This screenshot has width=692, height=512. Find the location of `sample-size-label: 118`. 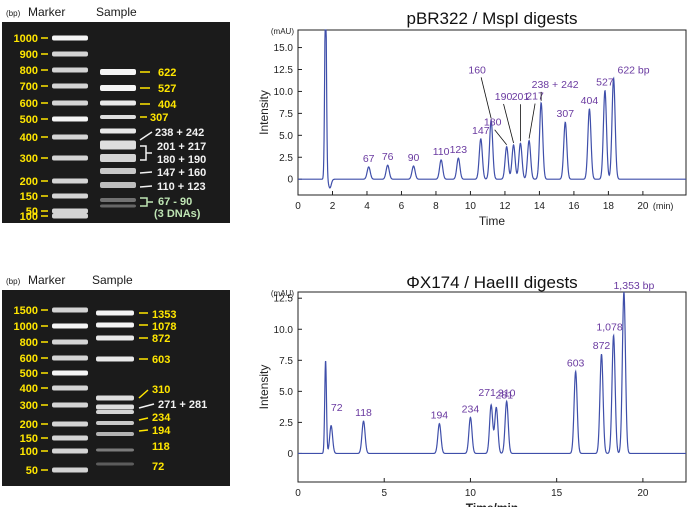

sample-size-label: 118 is located at coordinates (161, 447).